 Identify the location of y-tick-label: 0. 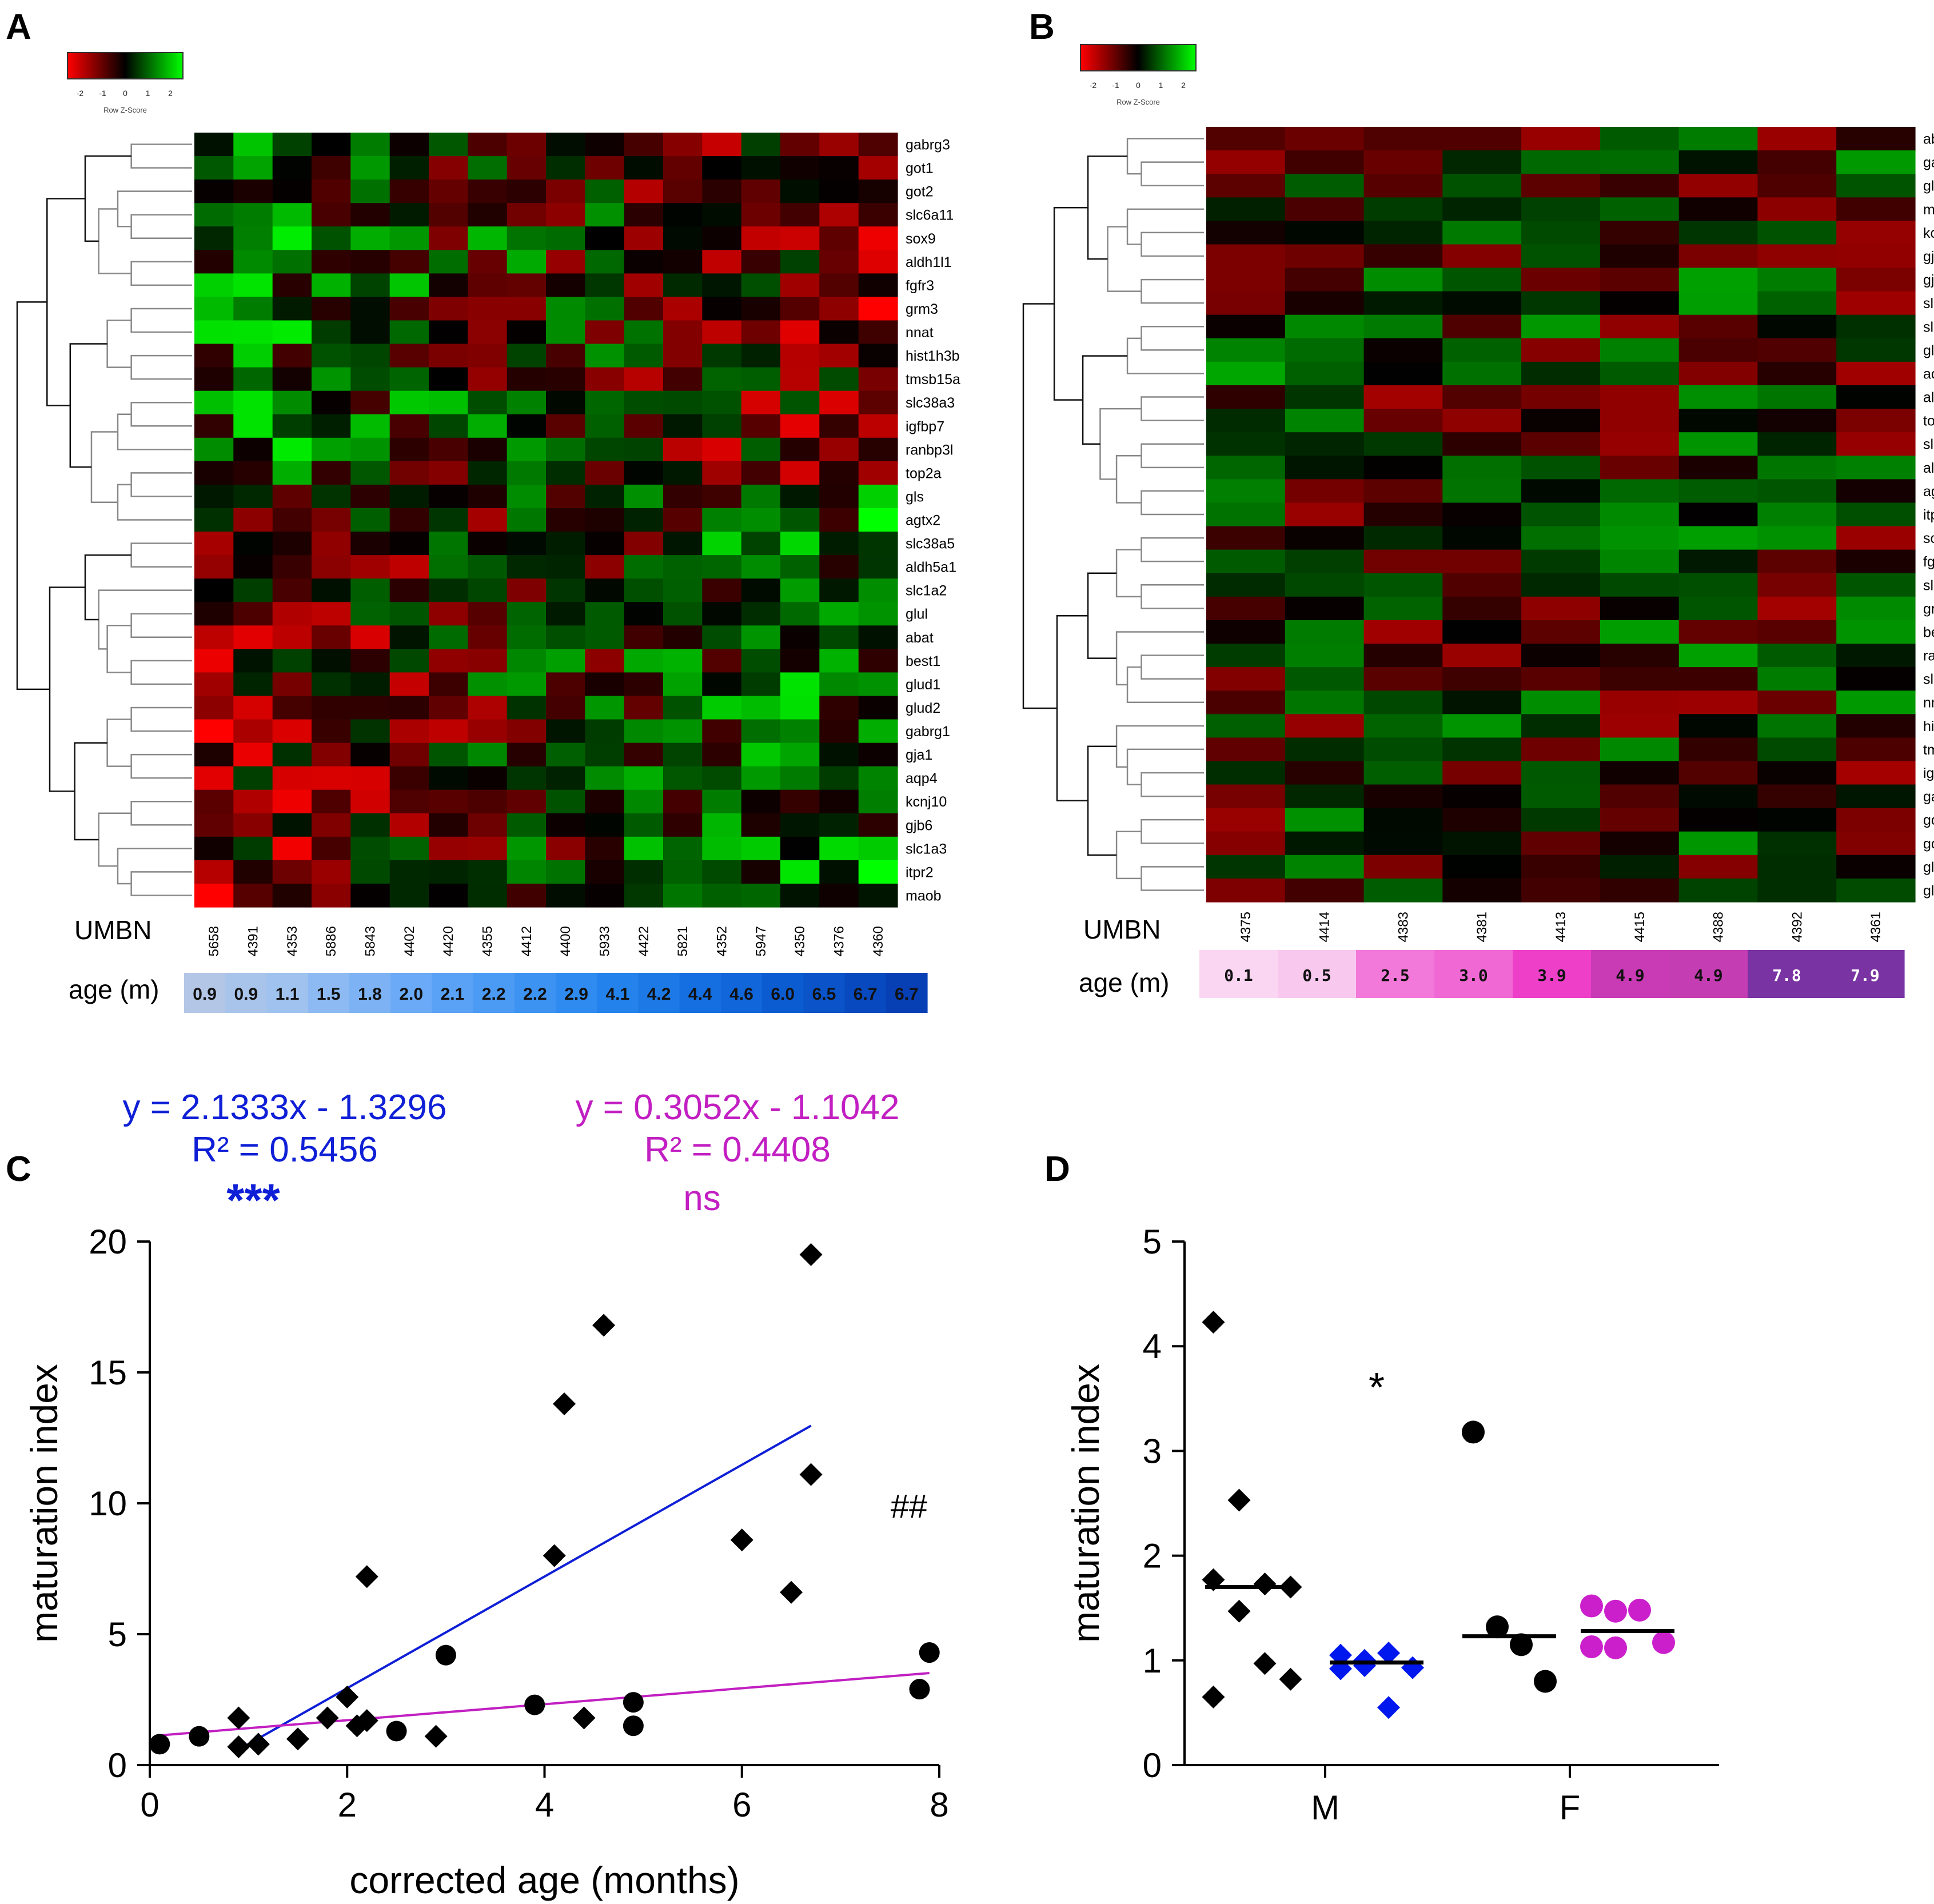
(1153, 1765).